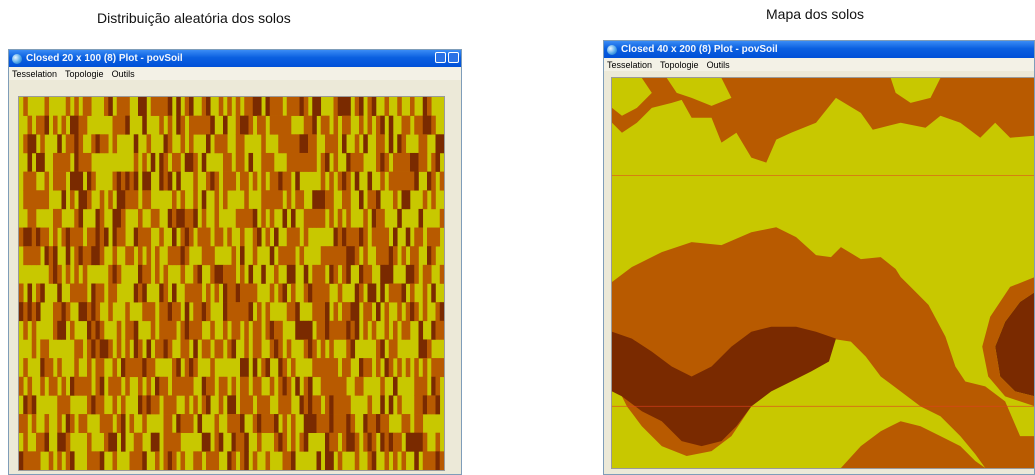 The width and height of the screenshot is (1035, 475). I want to click on soil-region-right-orange, so click(1008, 341).